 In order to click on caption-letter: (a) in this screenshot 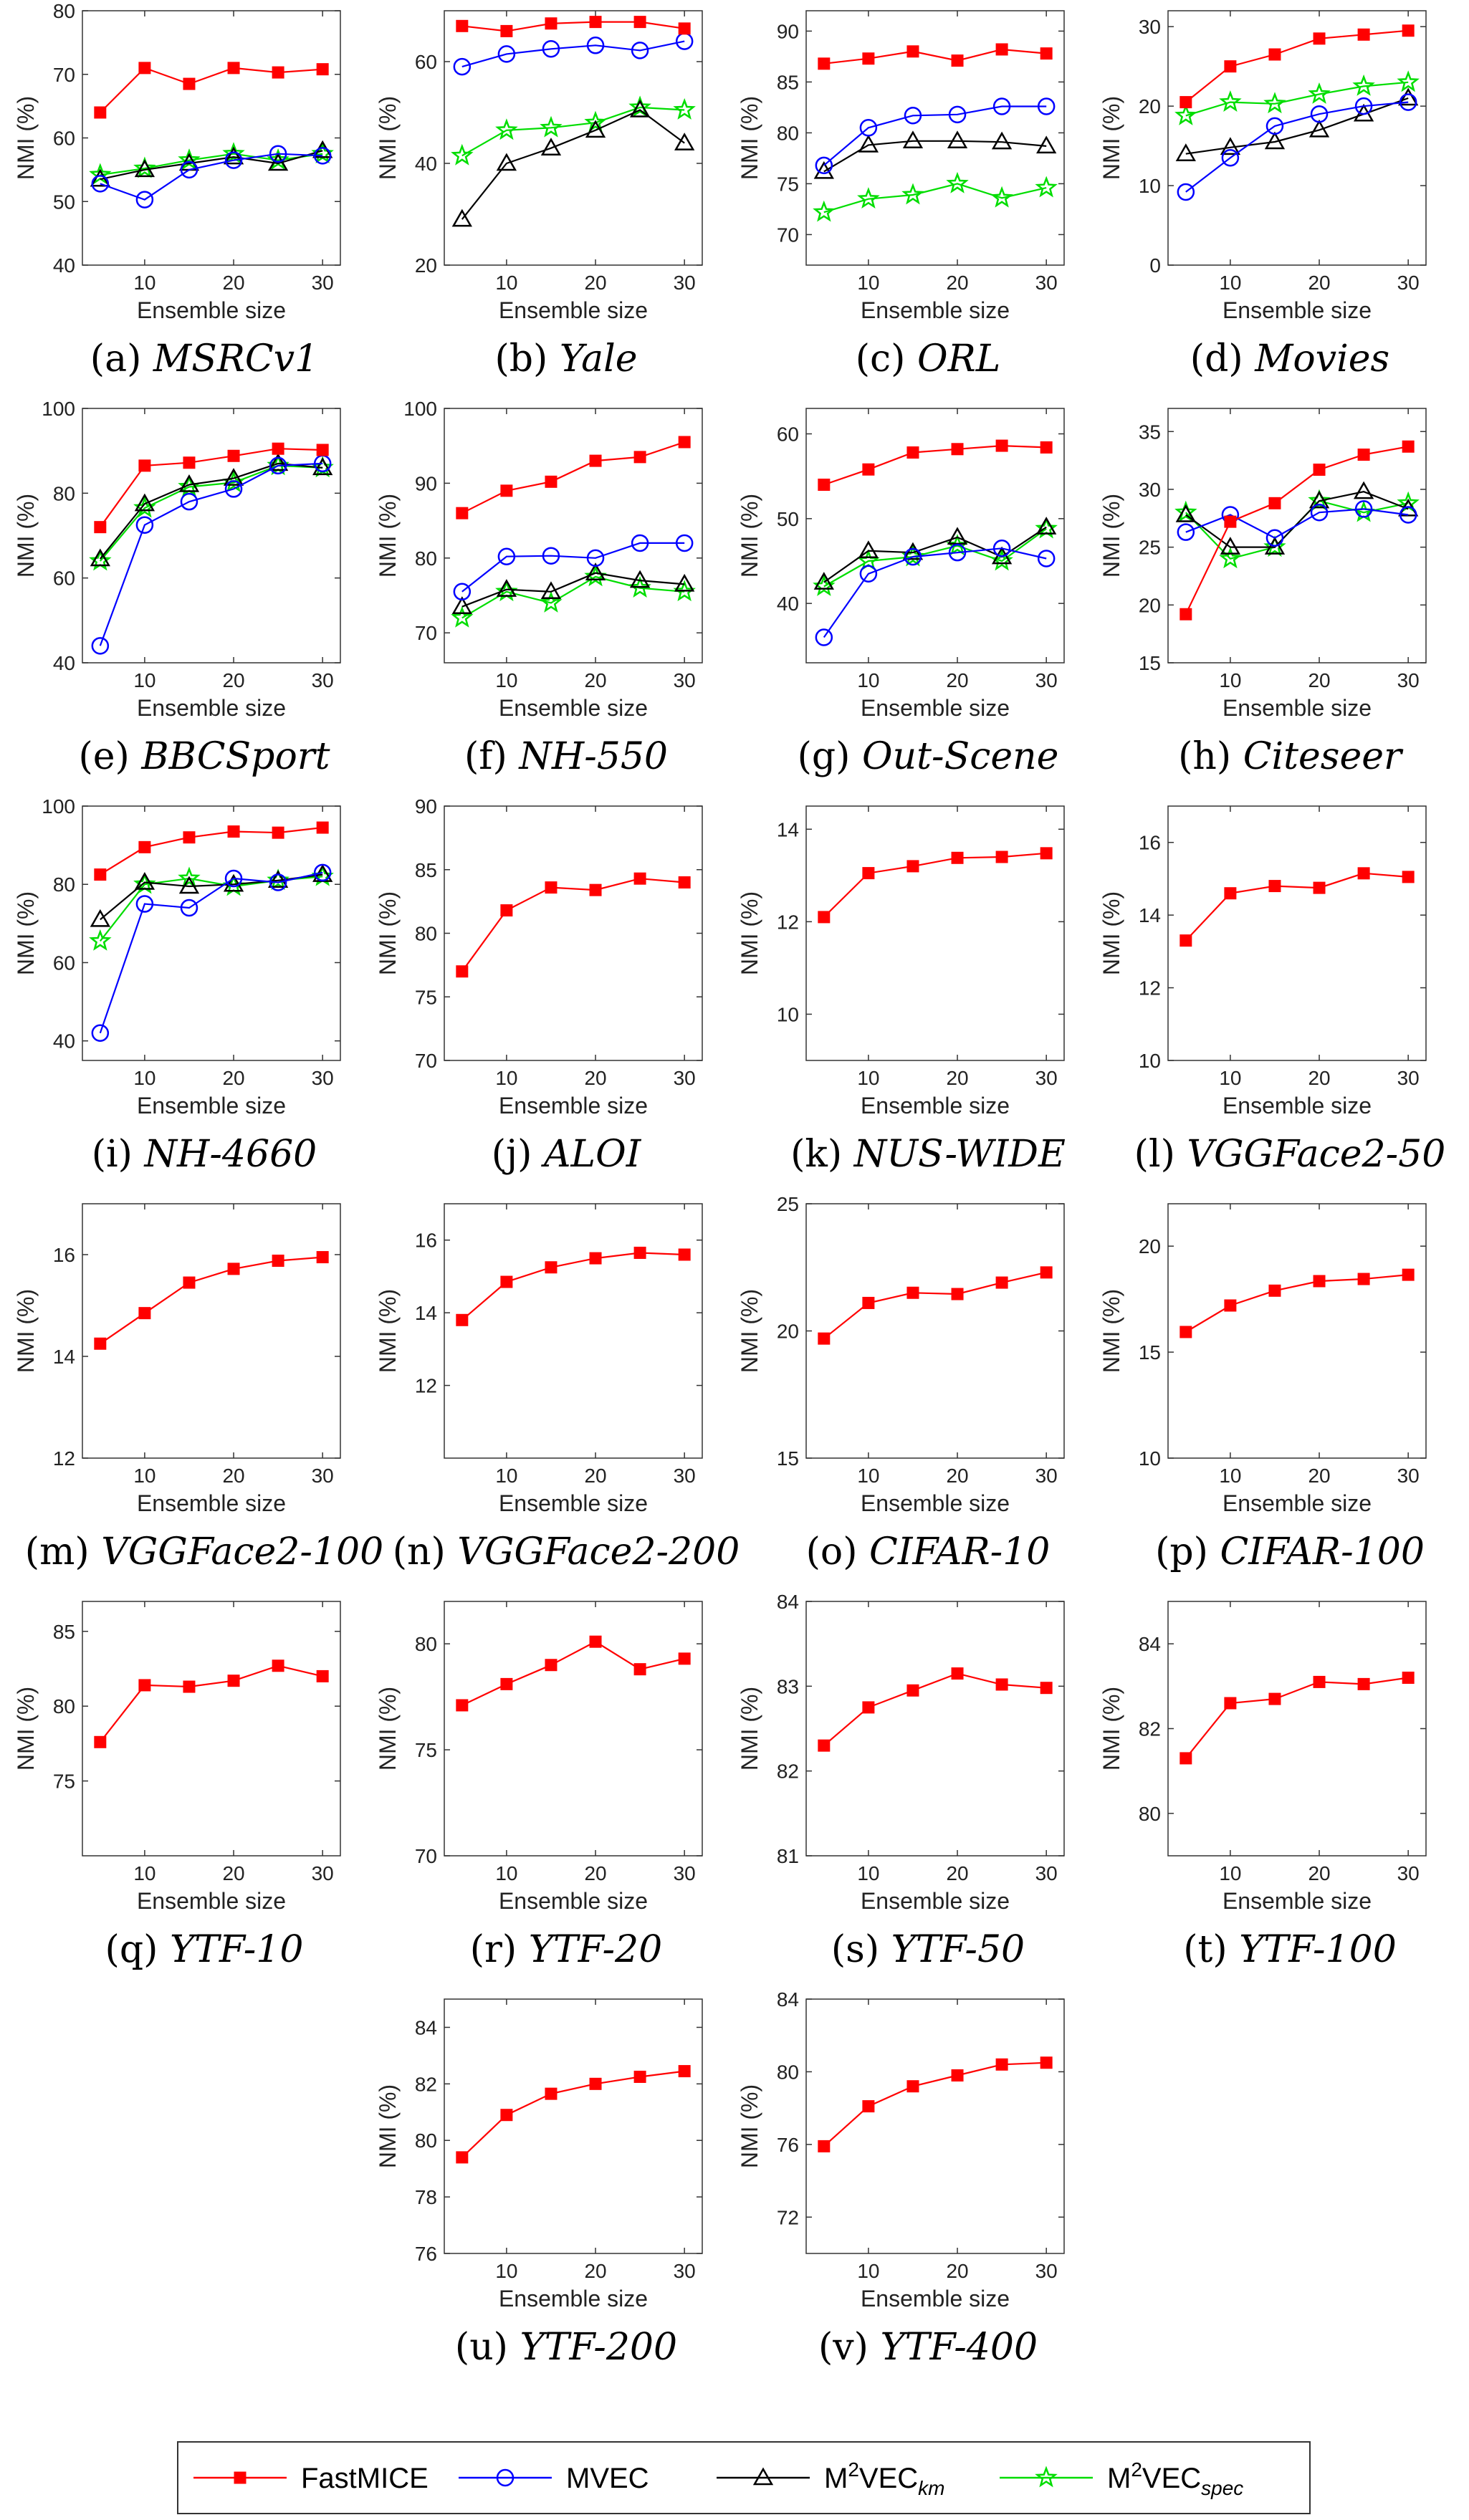, I will do `click(116, 358)`.